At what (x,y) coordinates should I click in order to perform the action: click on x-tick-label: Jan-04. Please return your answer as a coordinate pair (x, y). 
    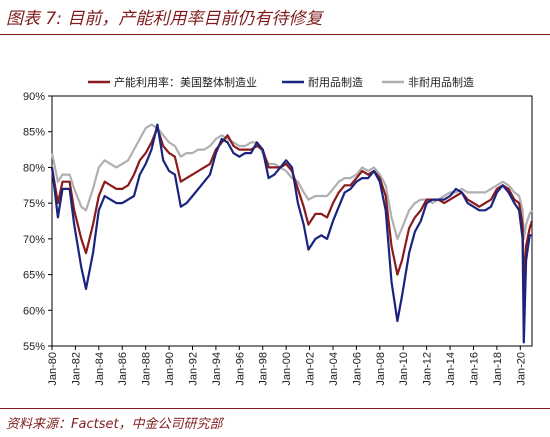
    Looking at the image, I should click on (334, 369).